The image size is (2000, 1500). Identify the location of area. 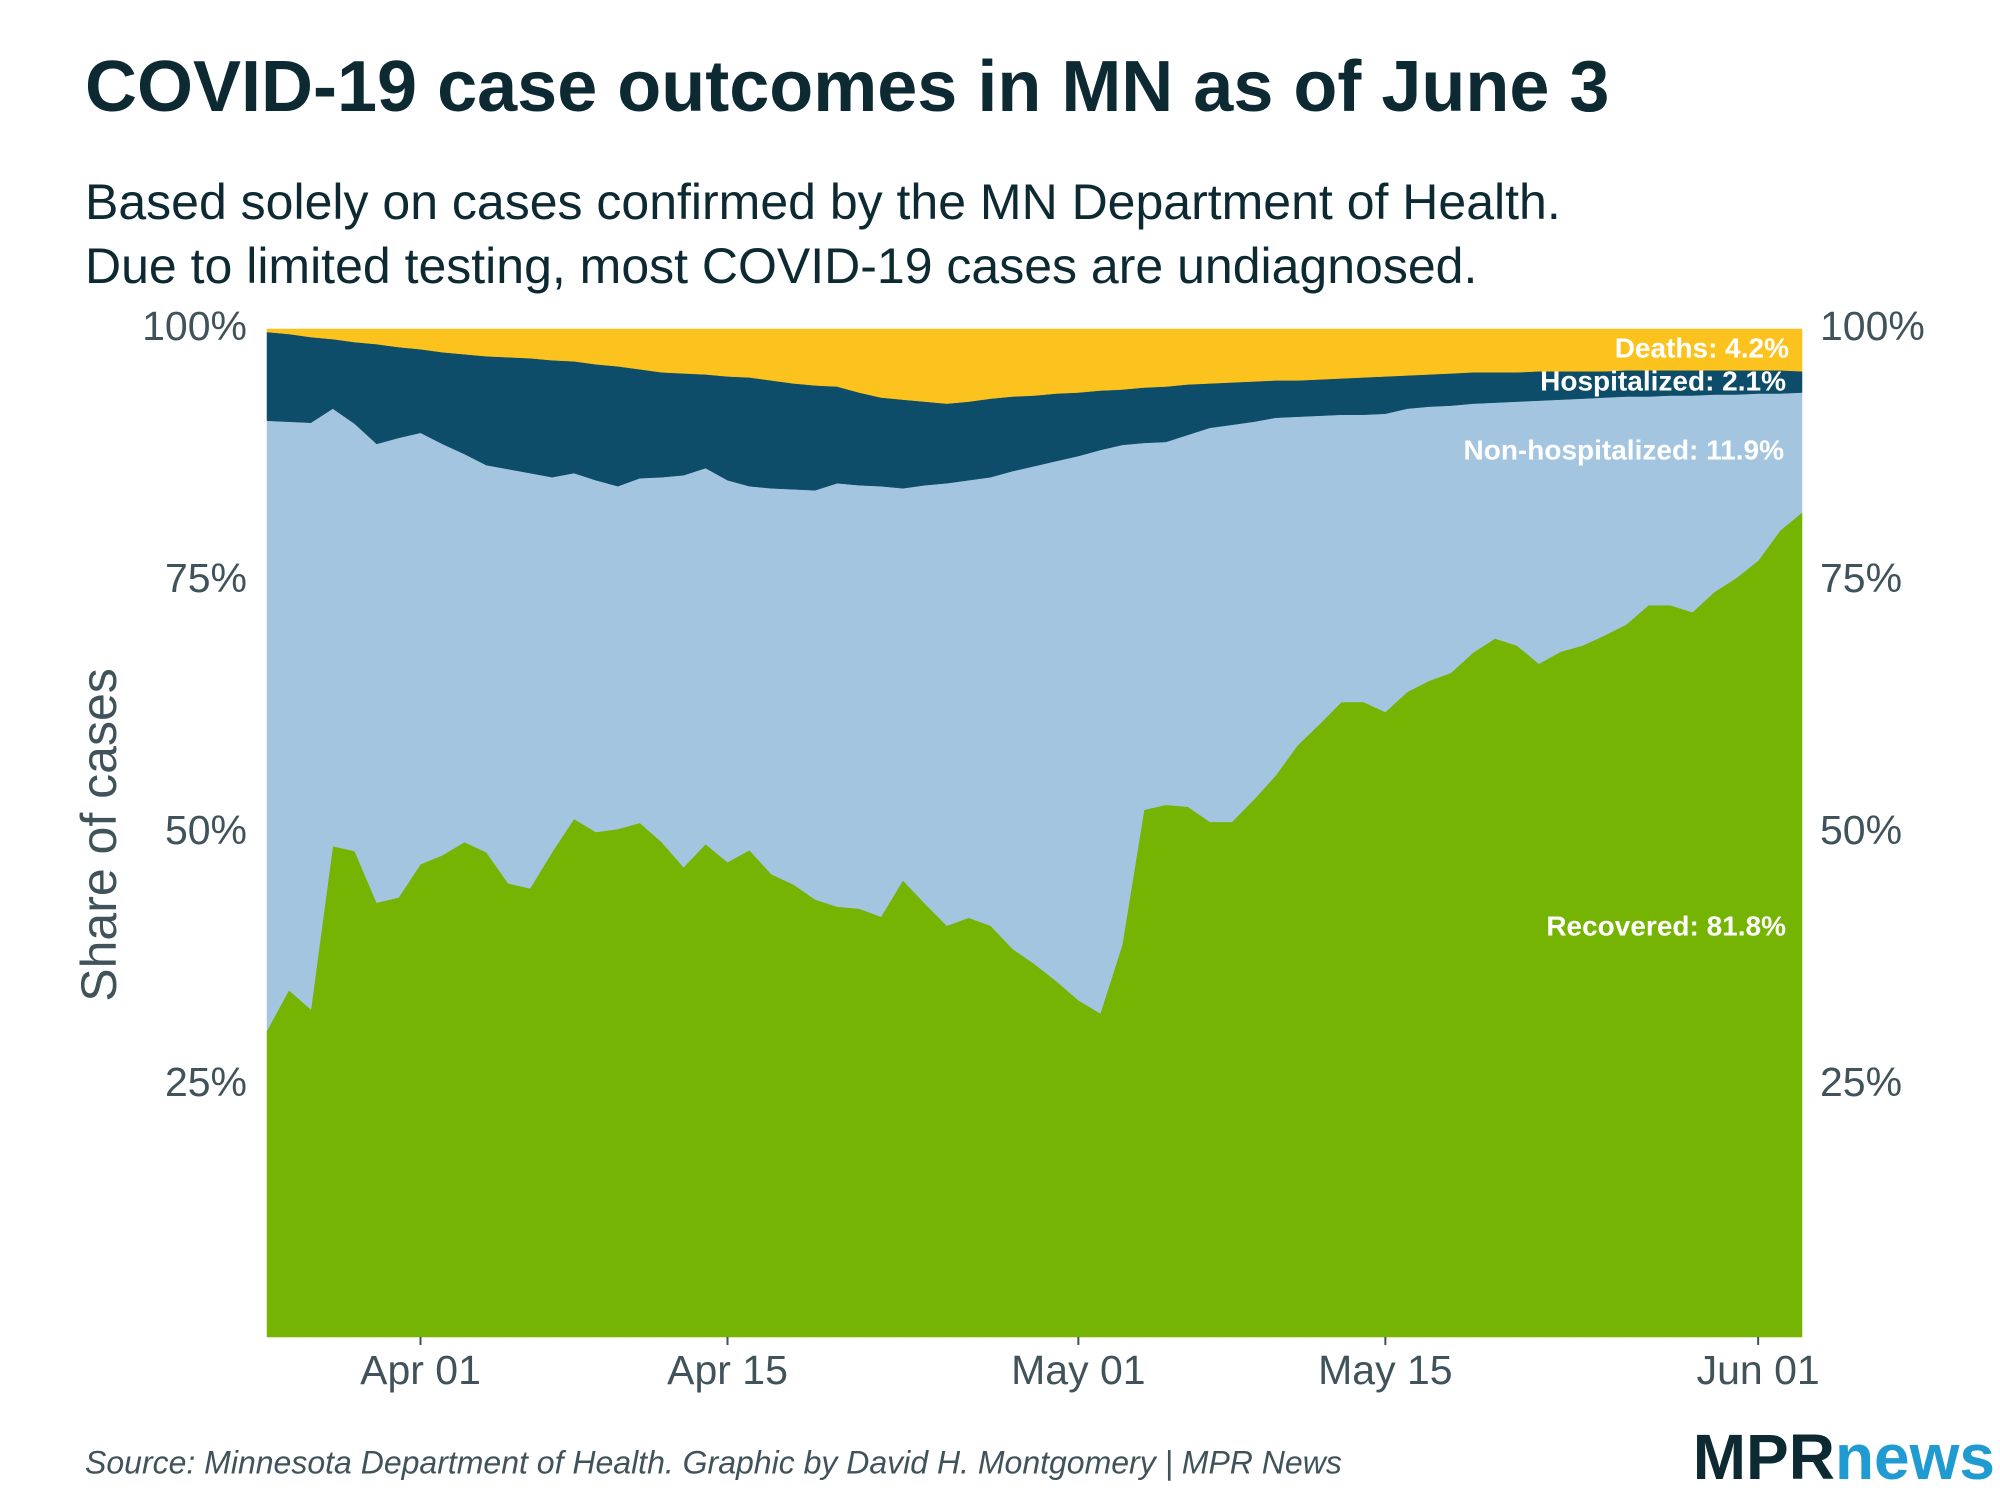
(1034, 366).